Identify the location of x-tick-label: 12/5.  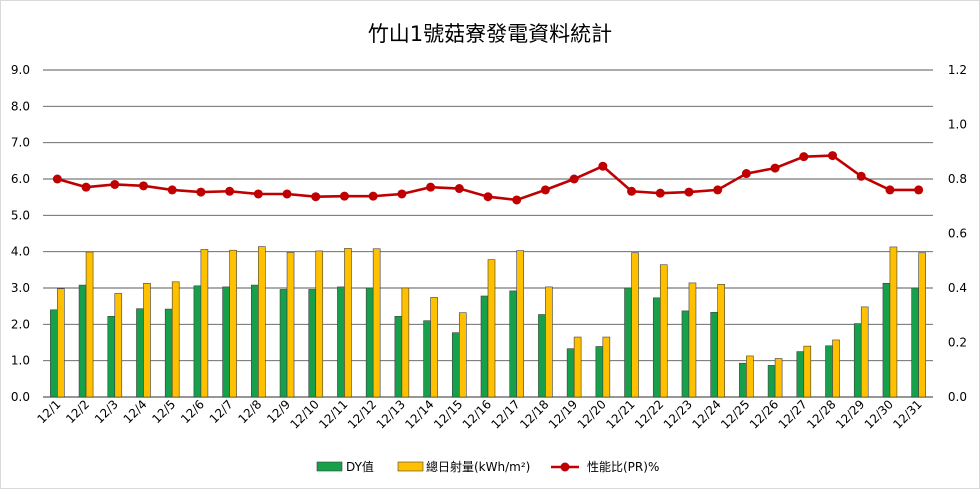
(163, 411).